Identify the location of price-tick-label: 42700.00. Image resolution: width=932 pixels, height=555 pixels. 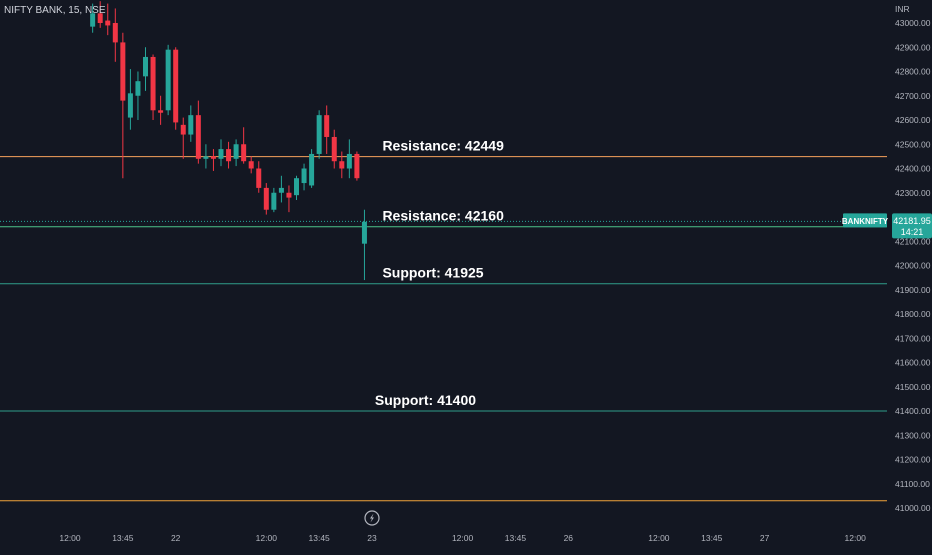
(913, 96).